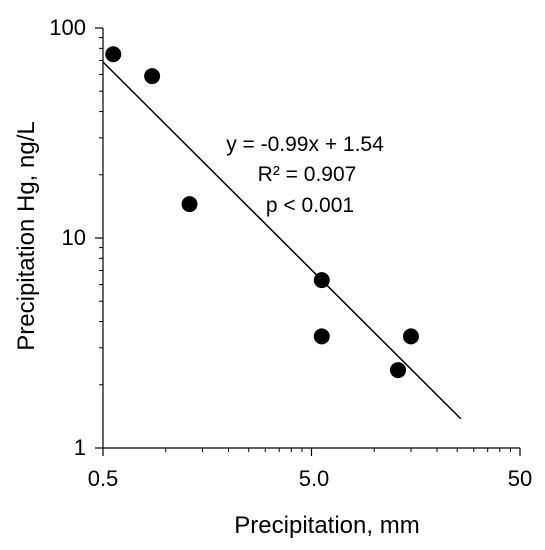 The height and width of the screenshot is (550, 545). I want to click on x-tick-label-50: 50, so click(520, 478).